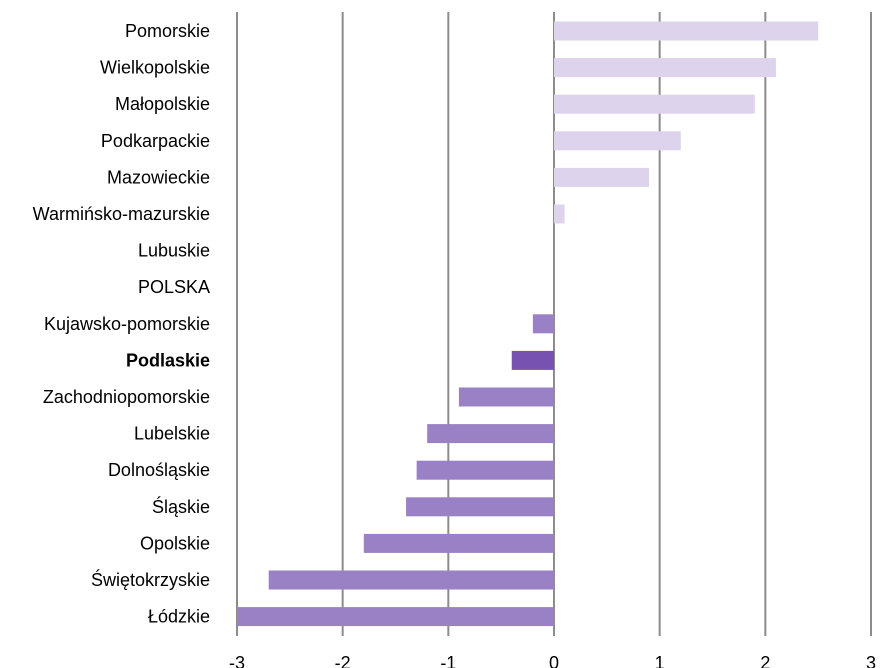 The height and width of the screenshot is (668, 880). I want to click on category-label: Lubelskie, so click(172, 434).